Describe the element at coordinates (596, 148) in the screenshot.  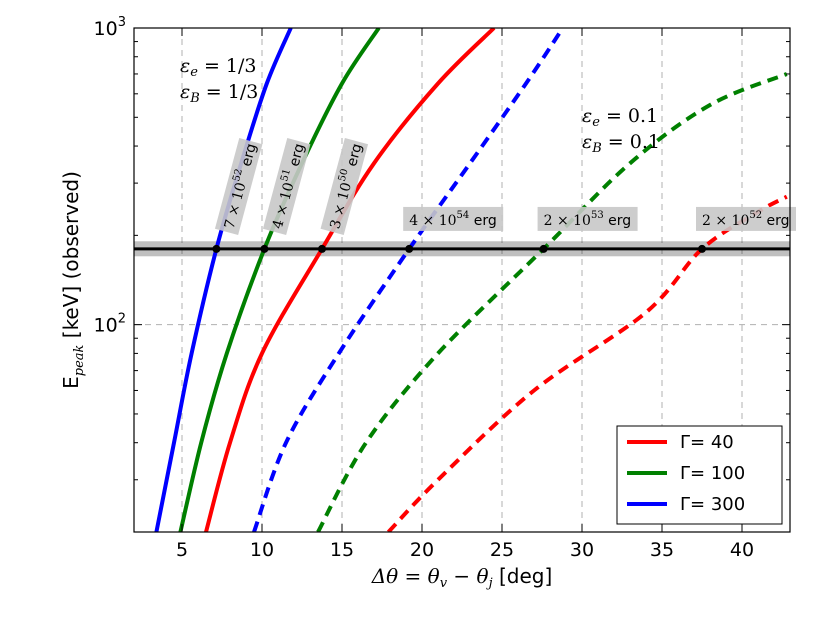
I see `annotation-right-line2-sub: B` at that location.